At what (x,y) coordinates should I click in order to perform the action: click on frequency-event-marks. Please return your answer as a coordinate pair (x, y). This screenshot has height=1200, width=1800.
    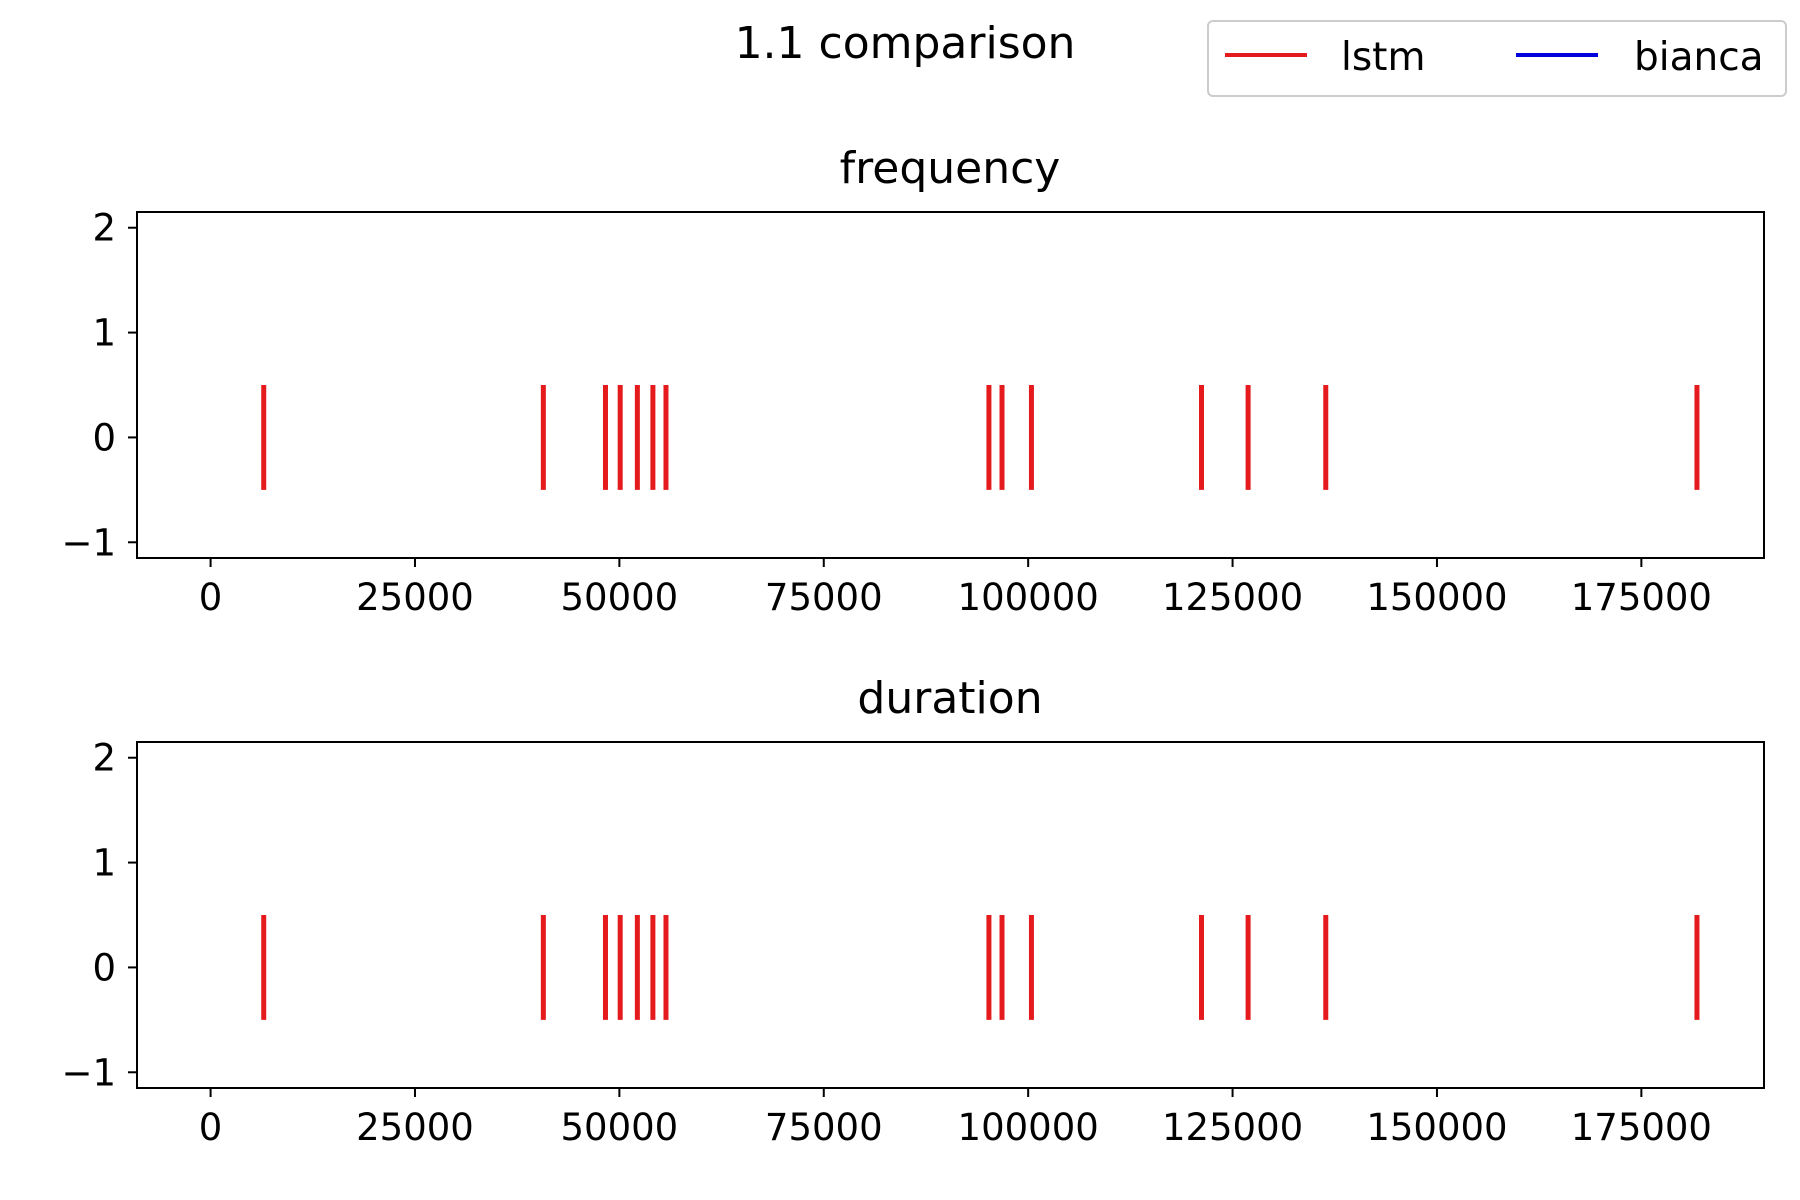
    Looking at the image, I should click on (980, 437).